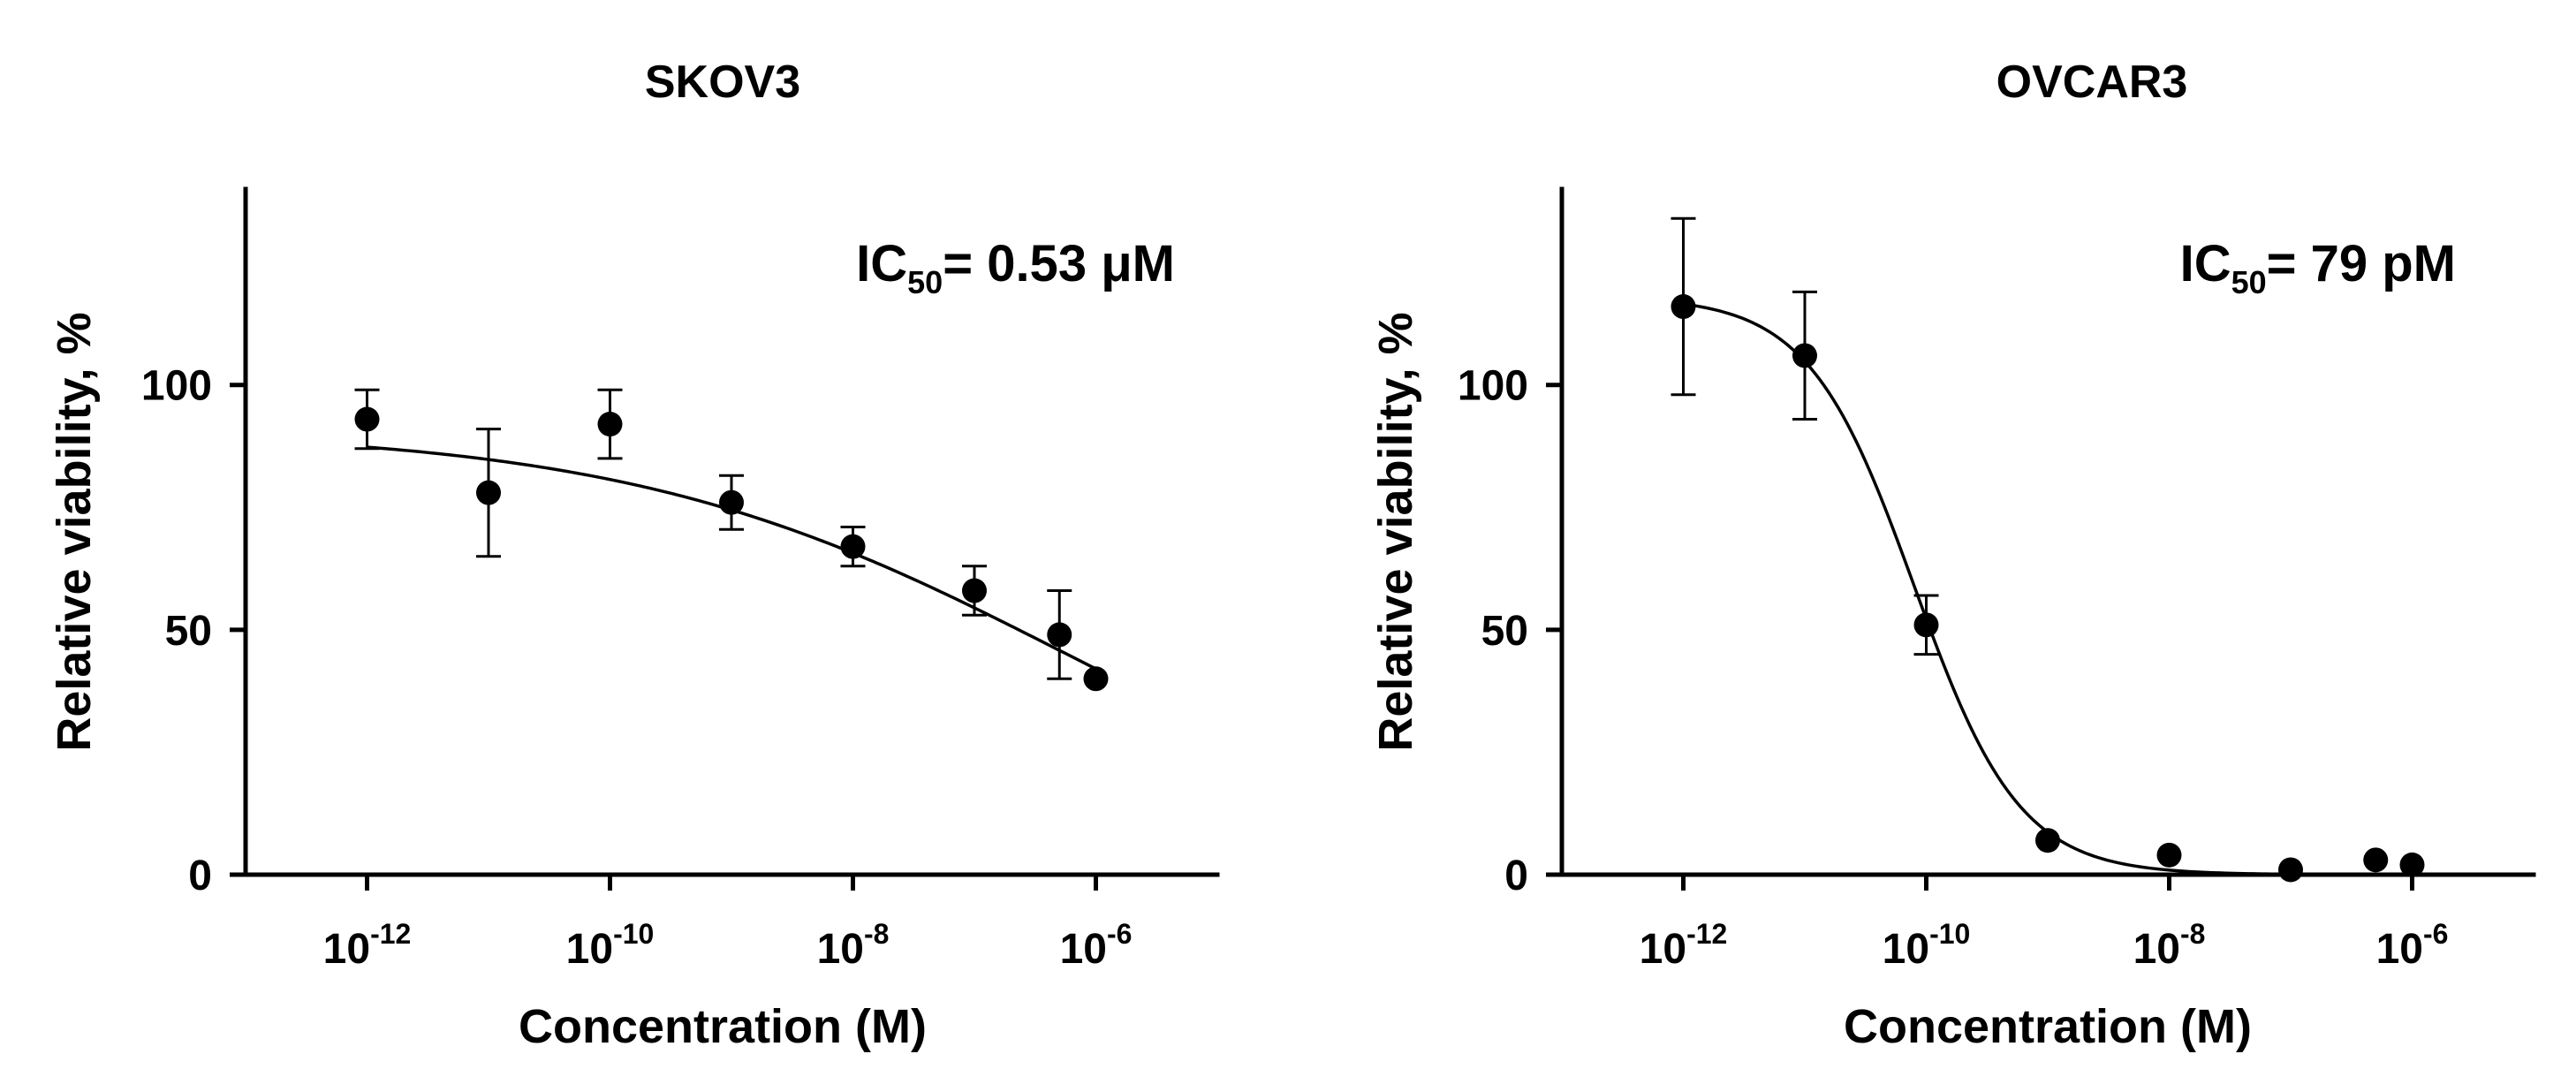 The width and height of the screenshot is (2576, 1092). Describe the element at coordinates (722, 82) in the screenshot. I see `chart-title: SKOV3` at that location.